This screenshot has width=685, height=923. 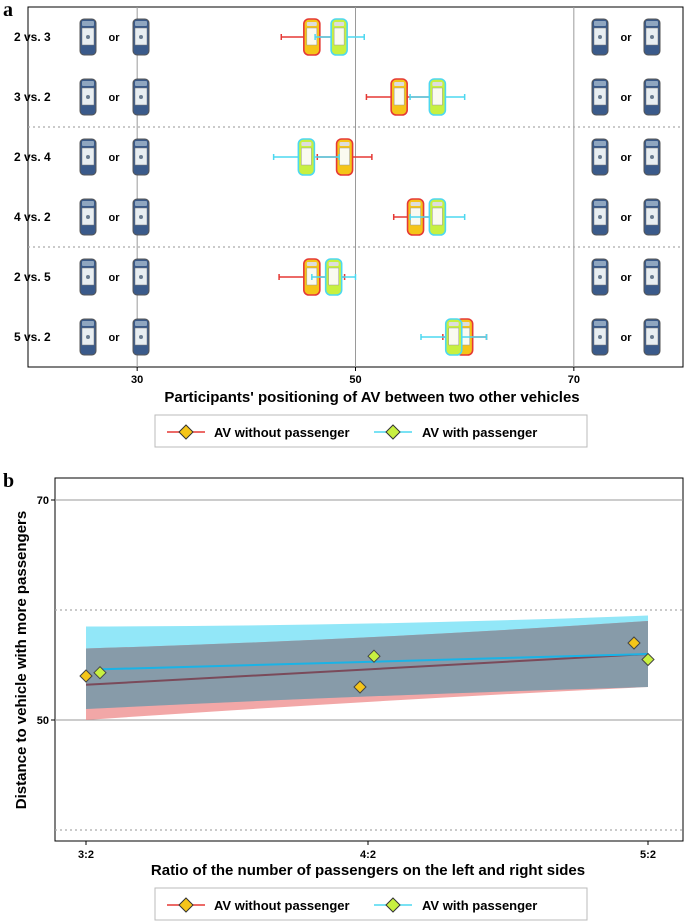 I want to click on panel-a-row-label: 2 vs. 3, so click(x=32, y=37).